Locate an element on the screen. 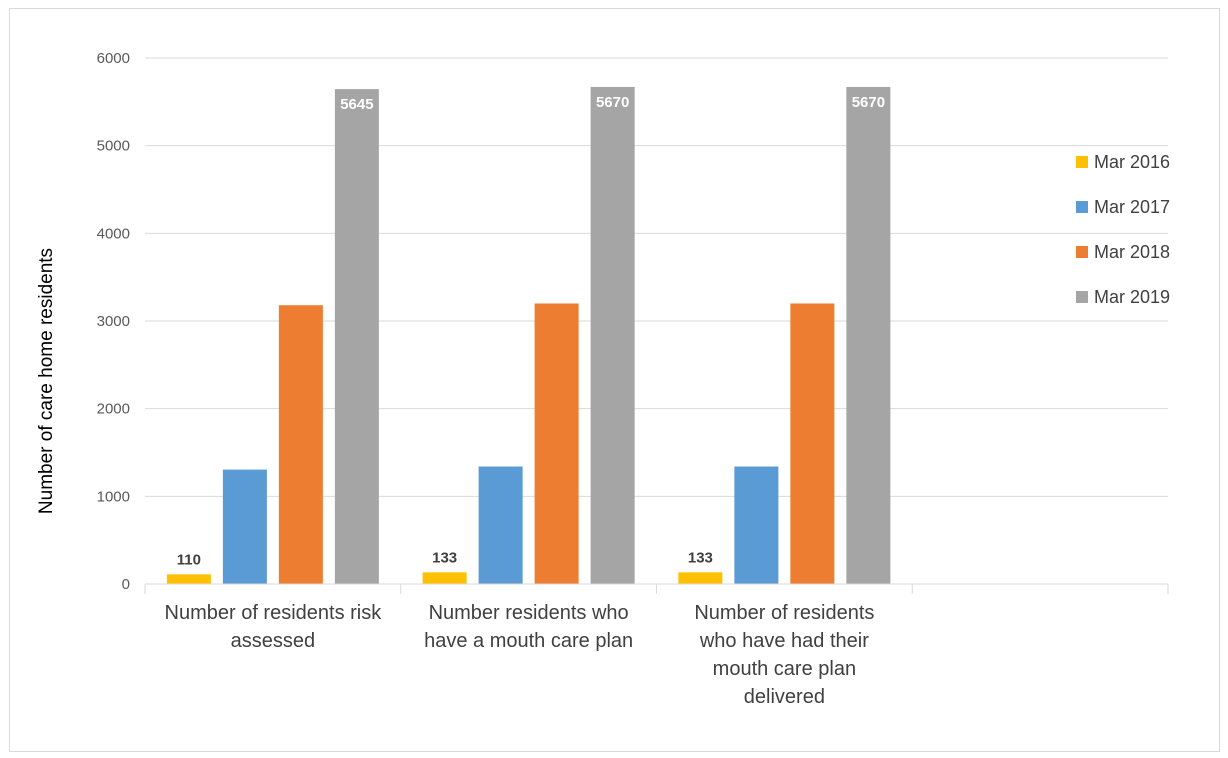 The width and height of the screenshot is (1228, 758). y-tick-label: 3000 is located at coordinates (113, 321).